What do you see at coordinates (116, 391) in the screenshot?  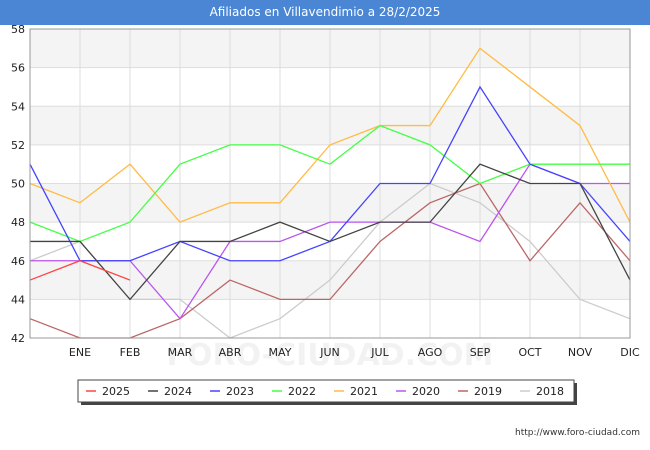 I see `legend-label-2025: 2025` at bounding box center [116, 391].